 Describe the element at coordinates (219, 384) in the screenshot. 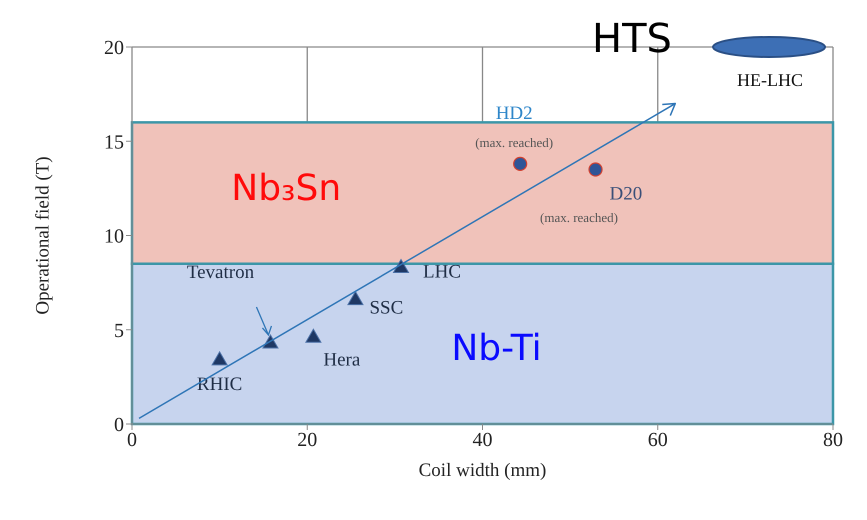

I see `annotation: RHIC` at that location.